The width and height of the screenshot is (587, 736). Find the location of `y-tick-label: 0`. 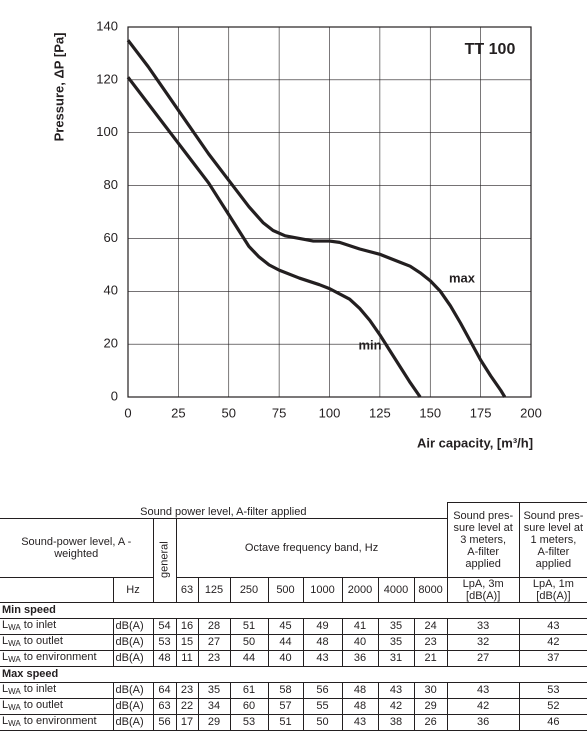

y-tick-label: 0 is located at coordinates (114, 395).